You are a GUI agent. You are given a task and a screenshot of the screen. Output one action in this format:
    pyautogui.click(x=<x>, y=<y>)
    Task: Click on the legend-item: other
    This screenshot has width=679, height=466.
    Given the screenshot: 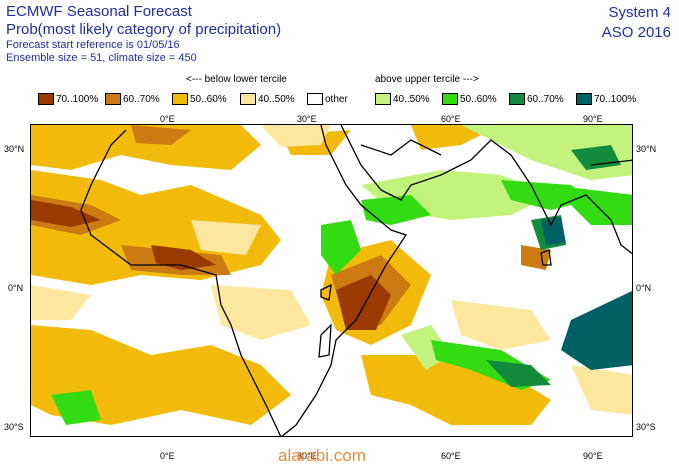 What is the action you would take?
    pyautogui.click(x=327, y=99)
    